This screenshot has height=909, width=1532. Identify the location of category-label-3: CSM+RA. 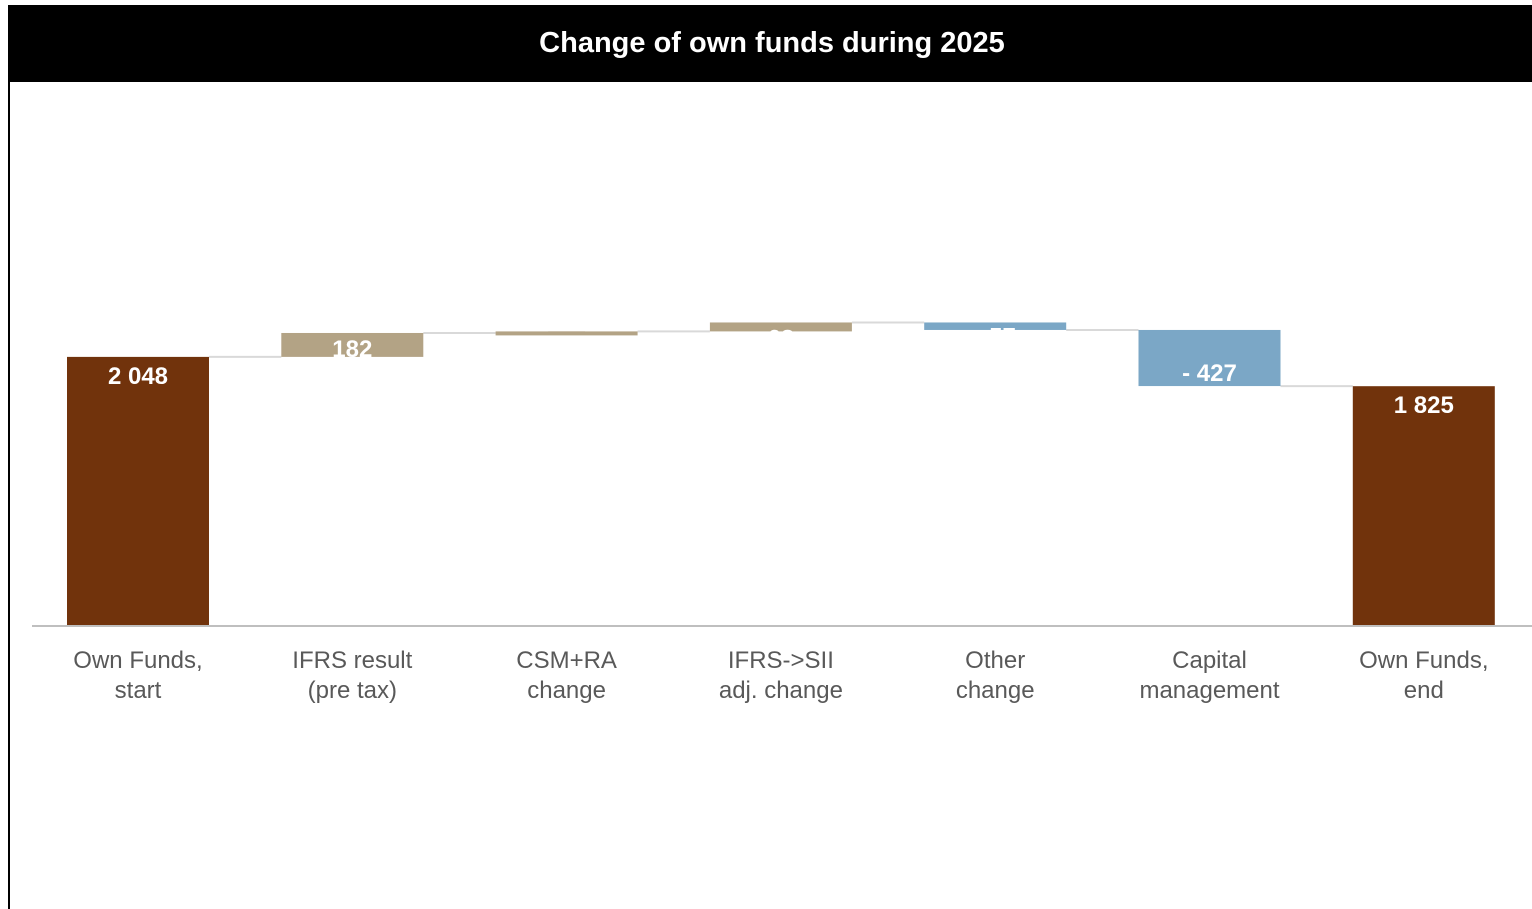
(566, 660).